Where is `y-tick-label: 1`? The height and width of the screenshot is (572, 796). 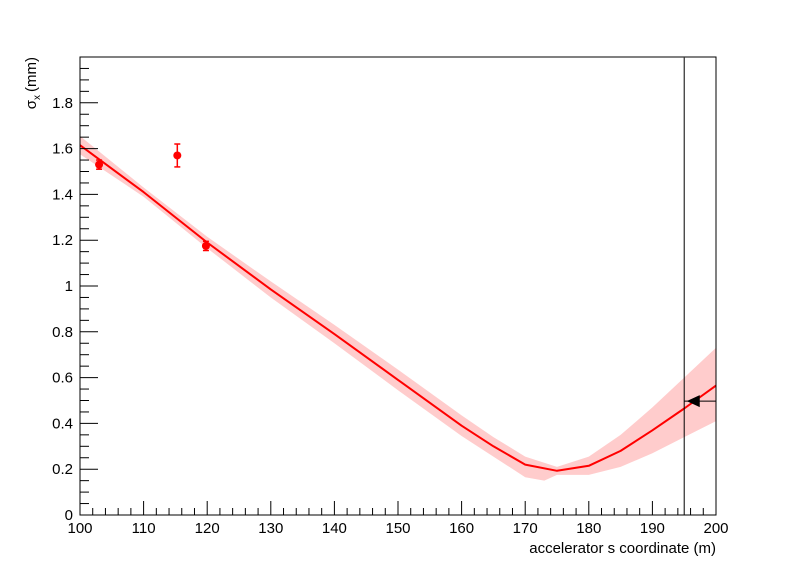 y-tick-label: 1 is located at coordinates (69, 286).